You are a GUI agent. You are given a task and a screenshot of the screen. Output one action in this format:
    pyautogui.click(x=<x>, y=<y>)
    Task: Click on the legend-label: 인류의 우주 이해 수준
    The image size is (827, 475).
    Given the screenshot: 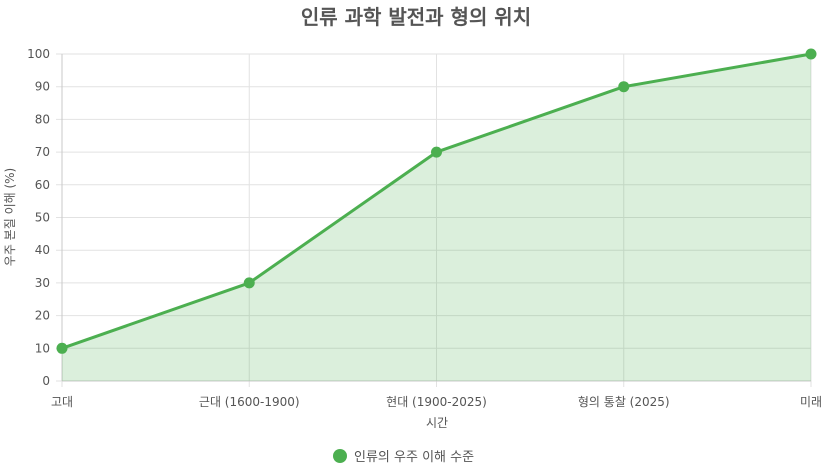 What is the action you would take?
    pyautogui.click(x=414, y=457)
    